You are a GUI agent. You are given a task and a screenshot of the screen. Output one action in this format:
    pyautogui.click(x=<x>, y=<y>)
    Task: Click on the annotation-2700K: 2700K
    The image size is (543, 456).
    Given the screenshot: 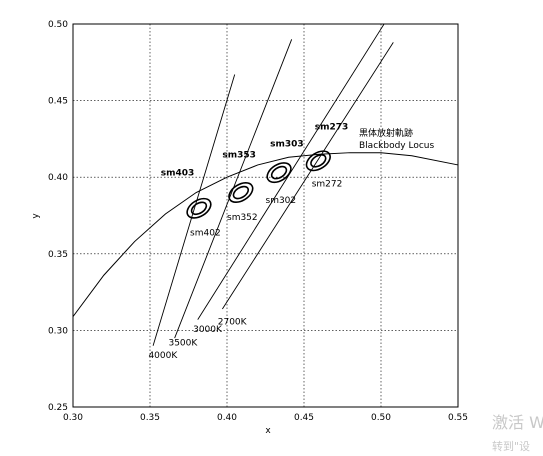 What is the action you would take?
    pyautogui.click(x=233, y=322)
    